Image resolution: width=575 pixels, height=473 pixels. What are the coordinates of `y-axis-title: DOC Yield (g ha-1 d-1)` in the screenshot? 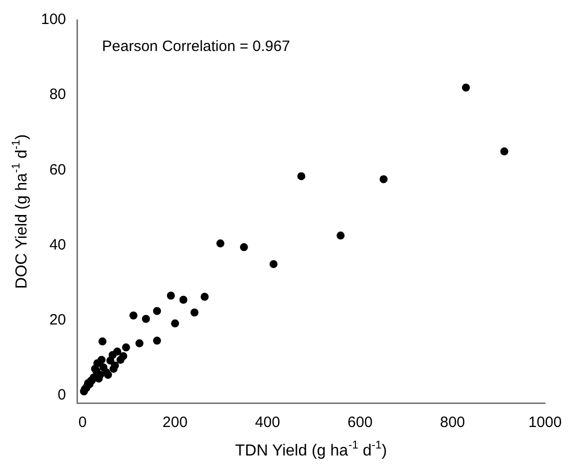 It's located at (20, 211).